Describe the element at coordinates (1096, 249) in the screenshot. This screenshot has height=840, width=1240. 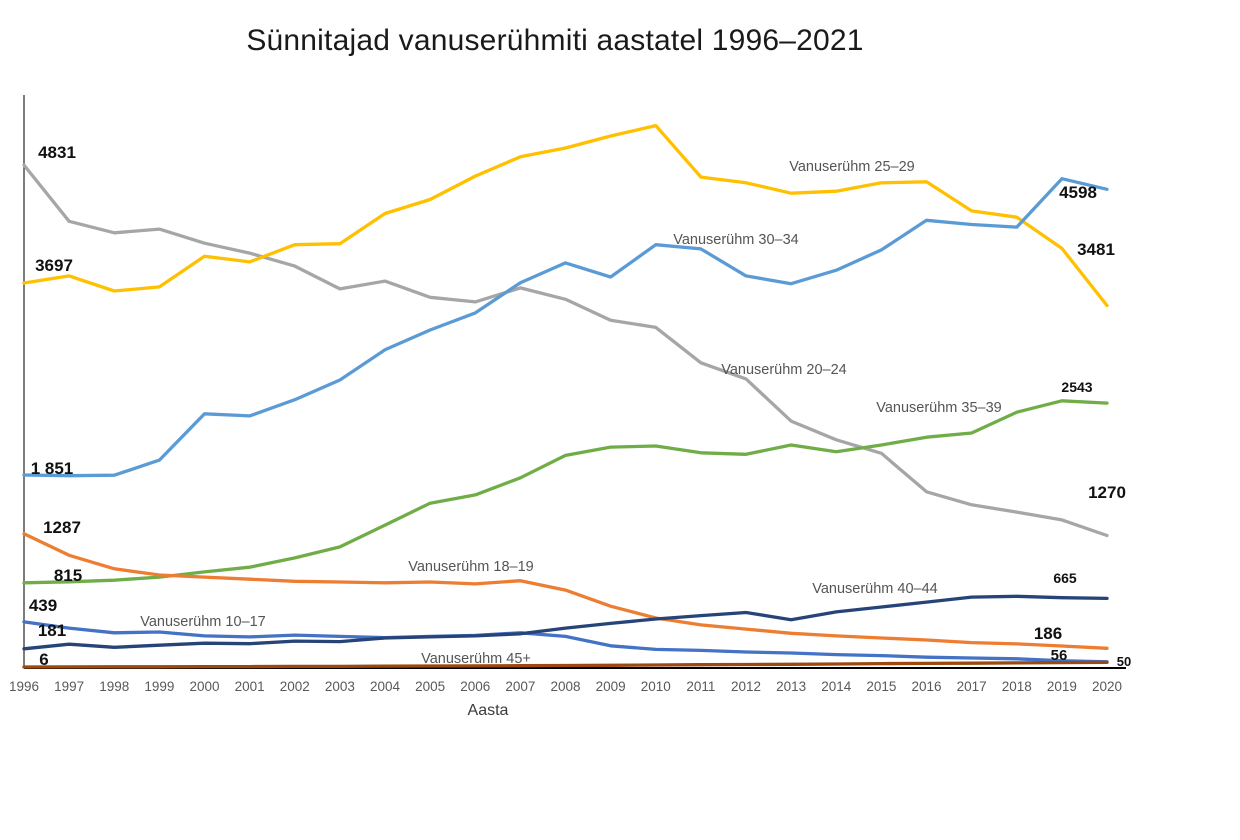
I see `value-label: 3481` at that location.